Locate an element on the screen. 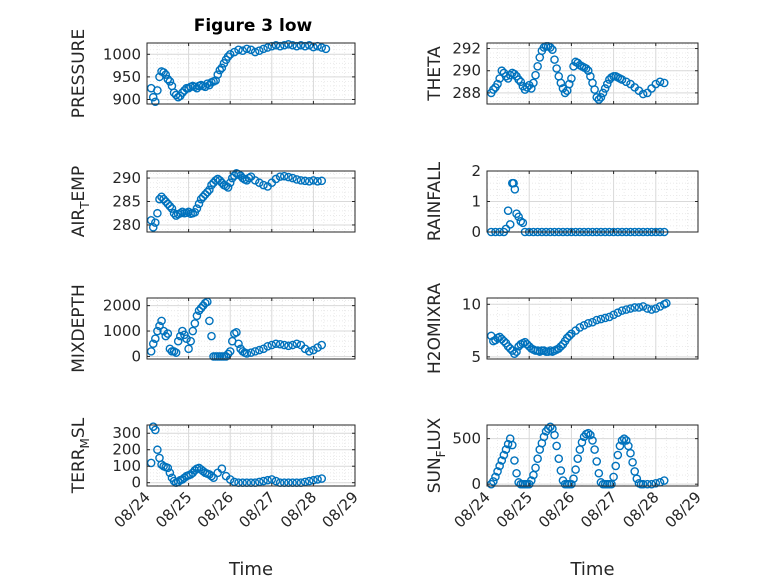 The image size is (778, 583). x-tick-label: 08/25 is located at coordinates (173, 509).